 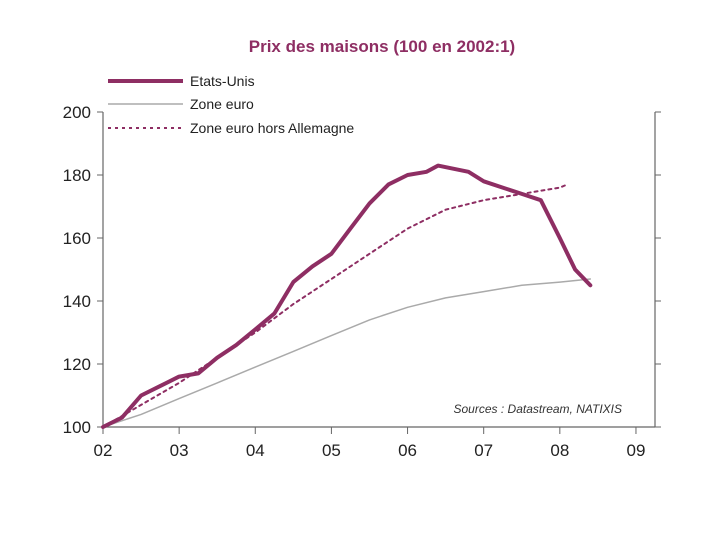 What do you see at coordinates (483, 450) in the screenshot?
I see `x-tick-label: 07` at bounding box center [483, 450].